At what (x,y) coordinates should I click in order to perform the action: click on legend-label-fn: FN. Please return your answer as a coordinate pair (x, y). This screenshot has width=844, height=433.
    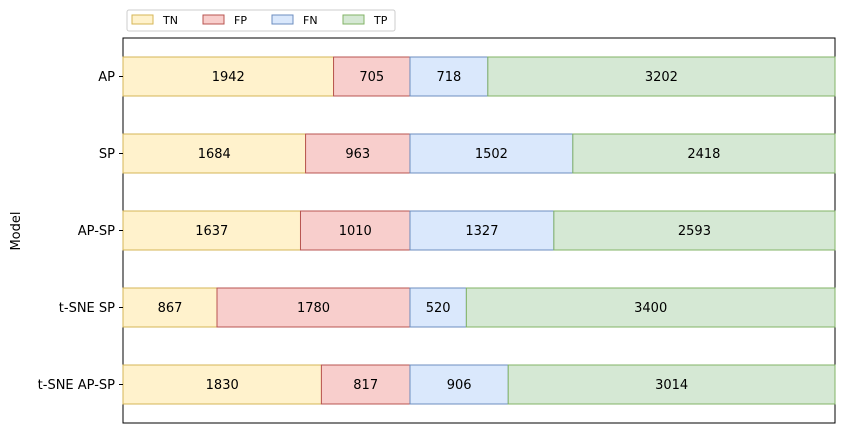
    Looking at the image, I should click on (310, 20).